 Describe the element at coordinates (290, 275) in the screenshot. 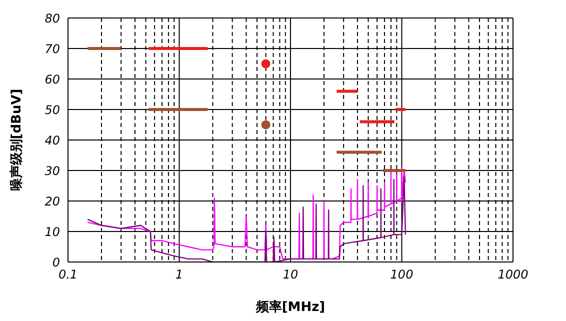

I see `x-tick-label: 10` at that location.